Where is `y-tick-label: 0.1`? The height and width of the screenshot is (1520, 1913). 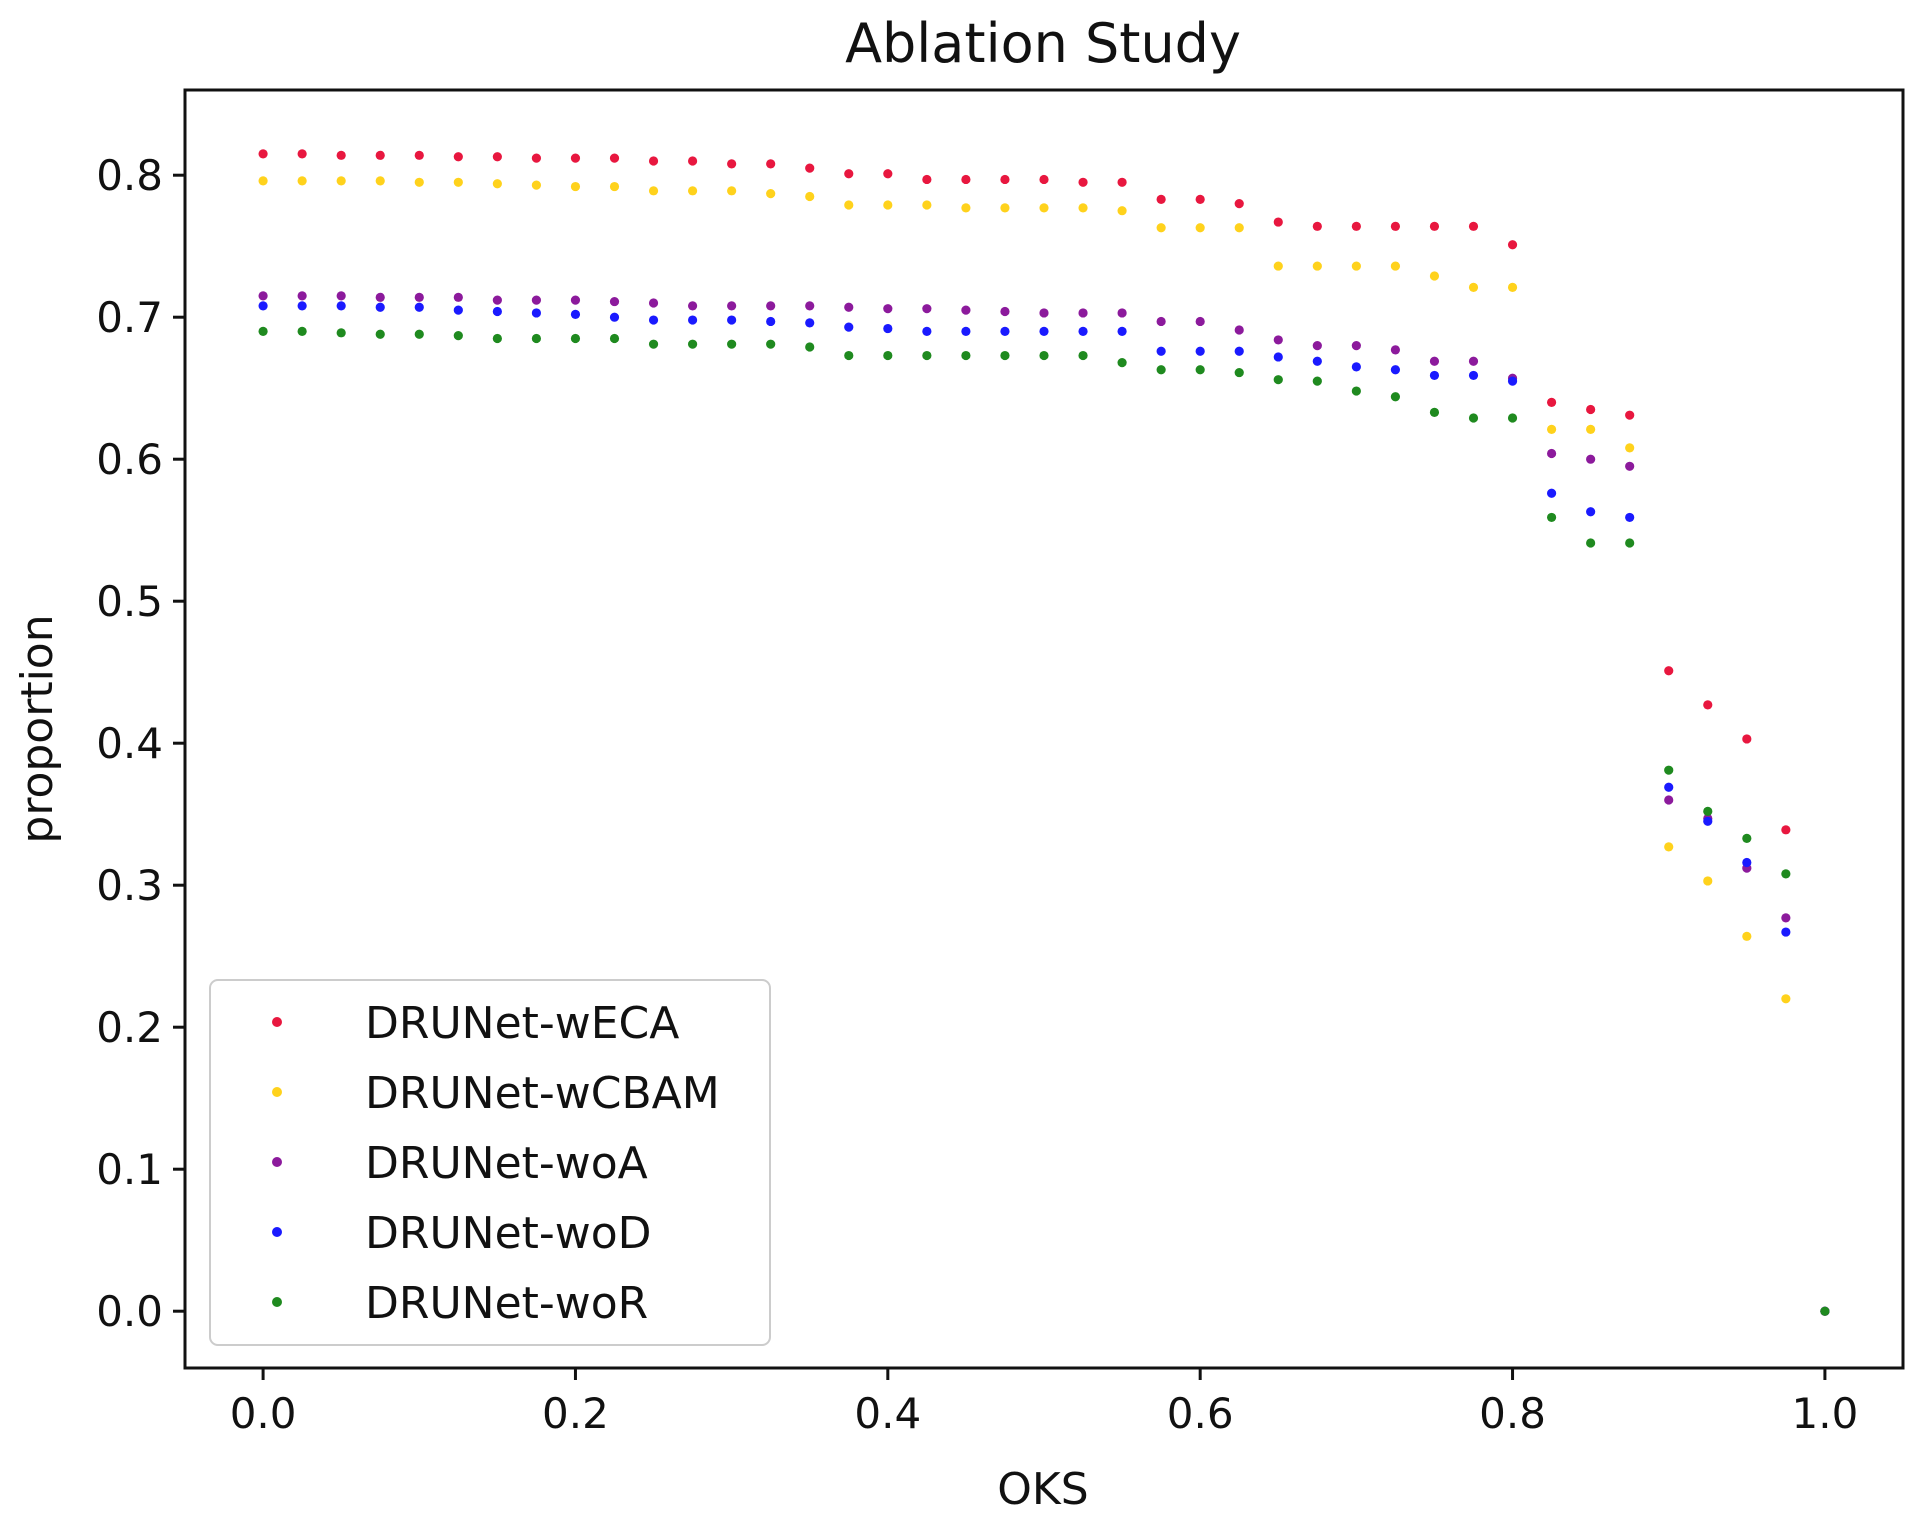
y-tick-label: 0.1 is located at coordinates (129, 1169).